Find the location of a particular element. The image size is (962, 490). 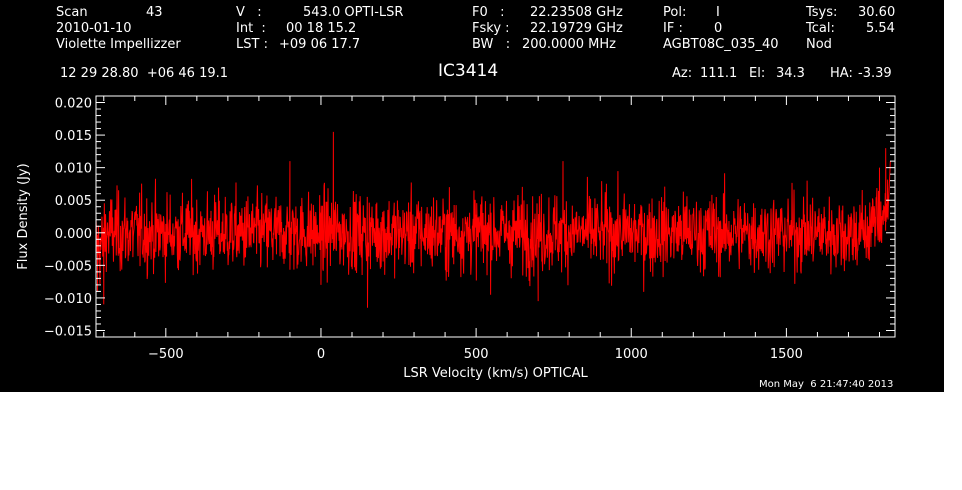

x-tick-label: 500 is located at coordinates (476, 354).